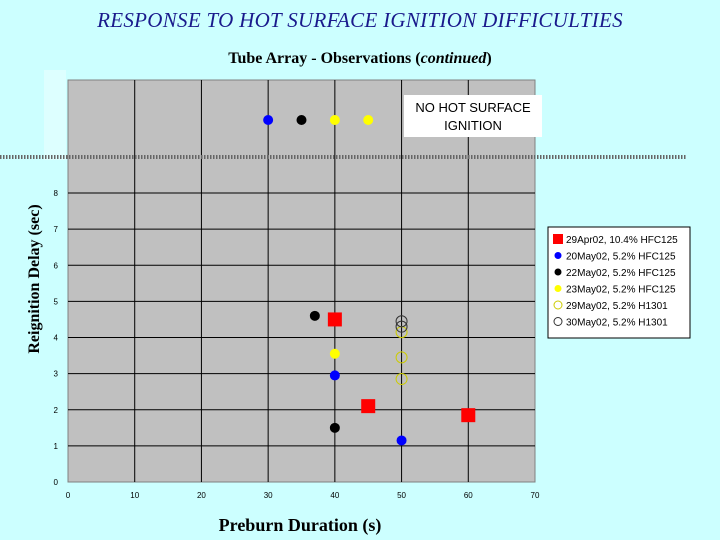  I want to click on legend-entry: 22May02, 5.2% HFC125, so click(621, 273).